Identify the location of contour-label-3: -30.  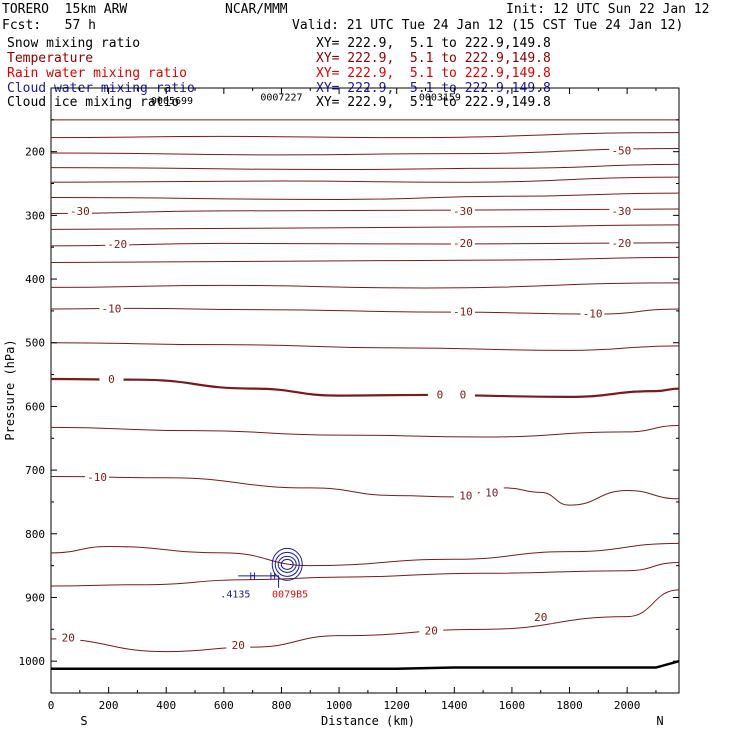
(621, 211).